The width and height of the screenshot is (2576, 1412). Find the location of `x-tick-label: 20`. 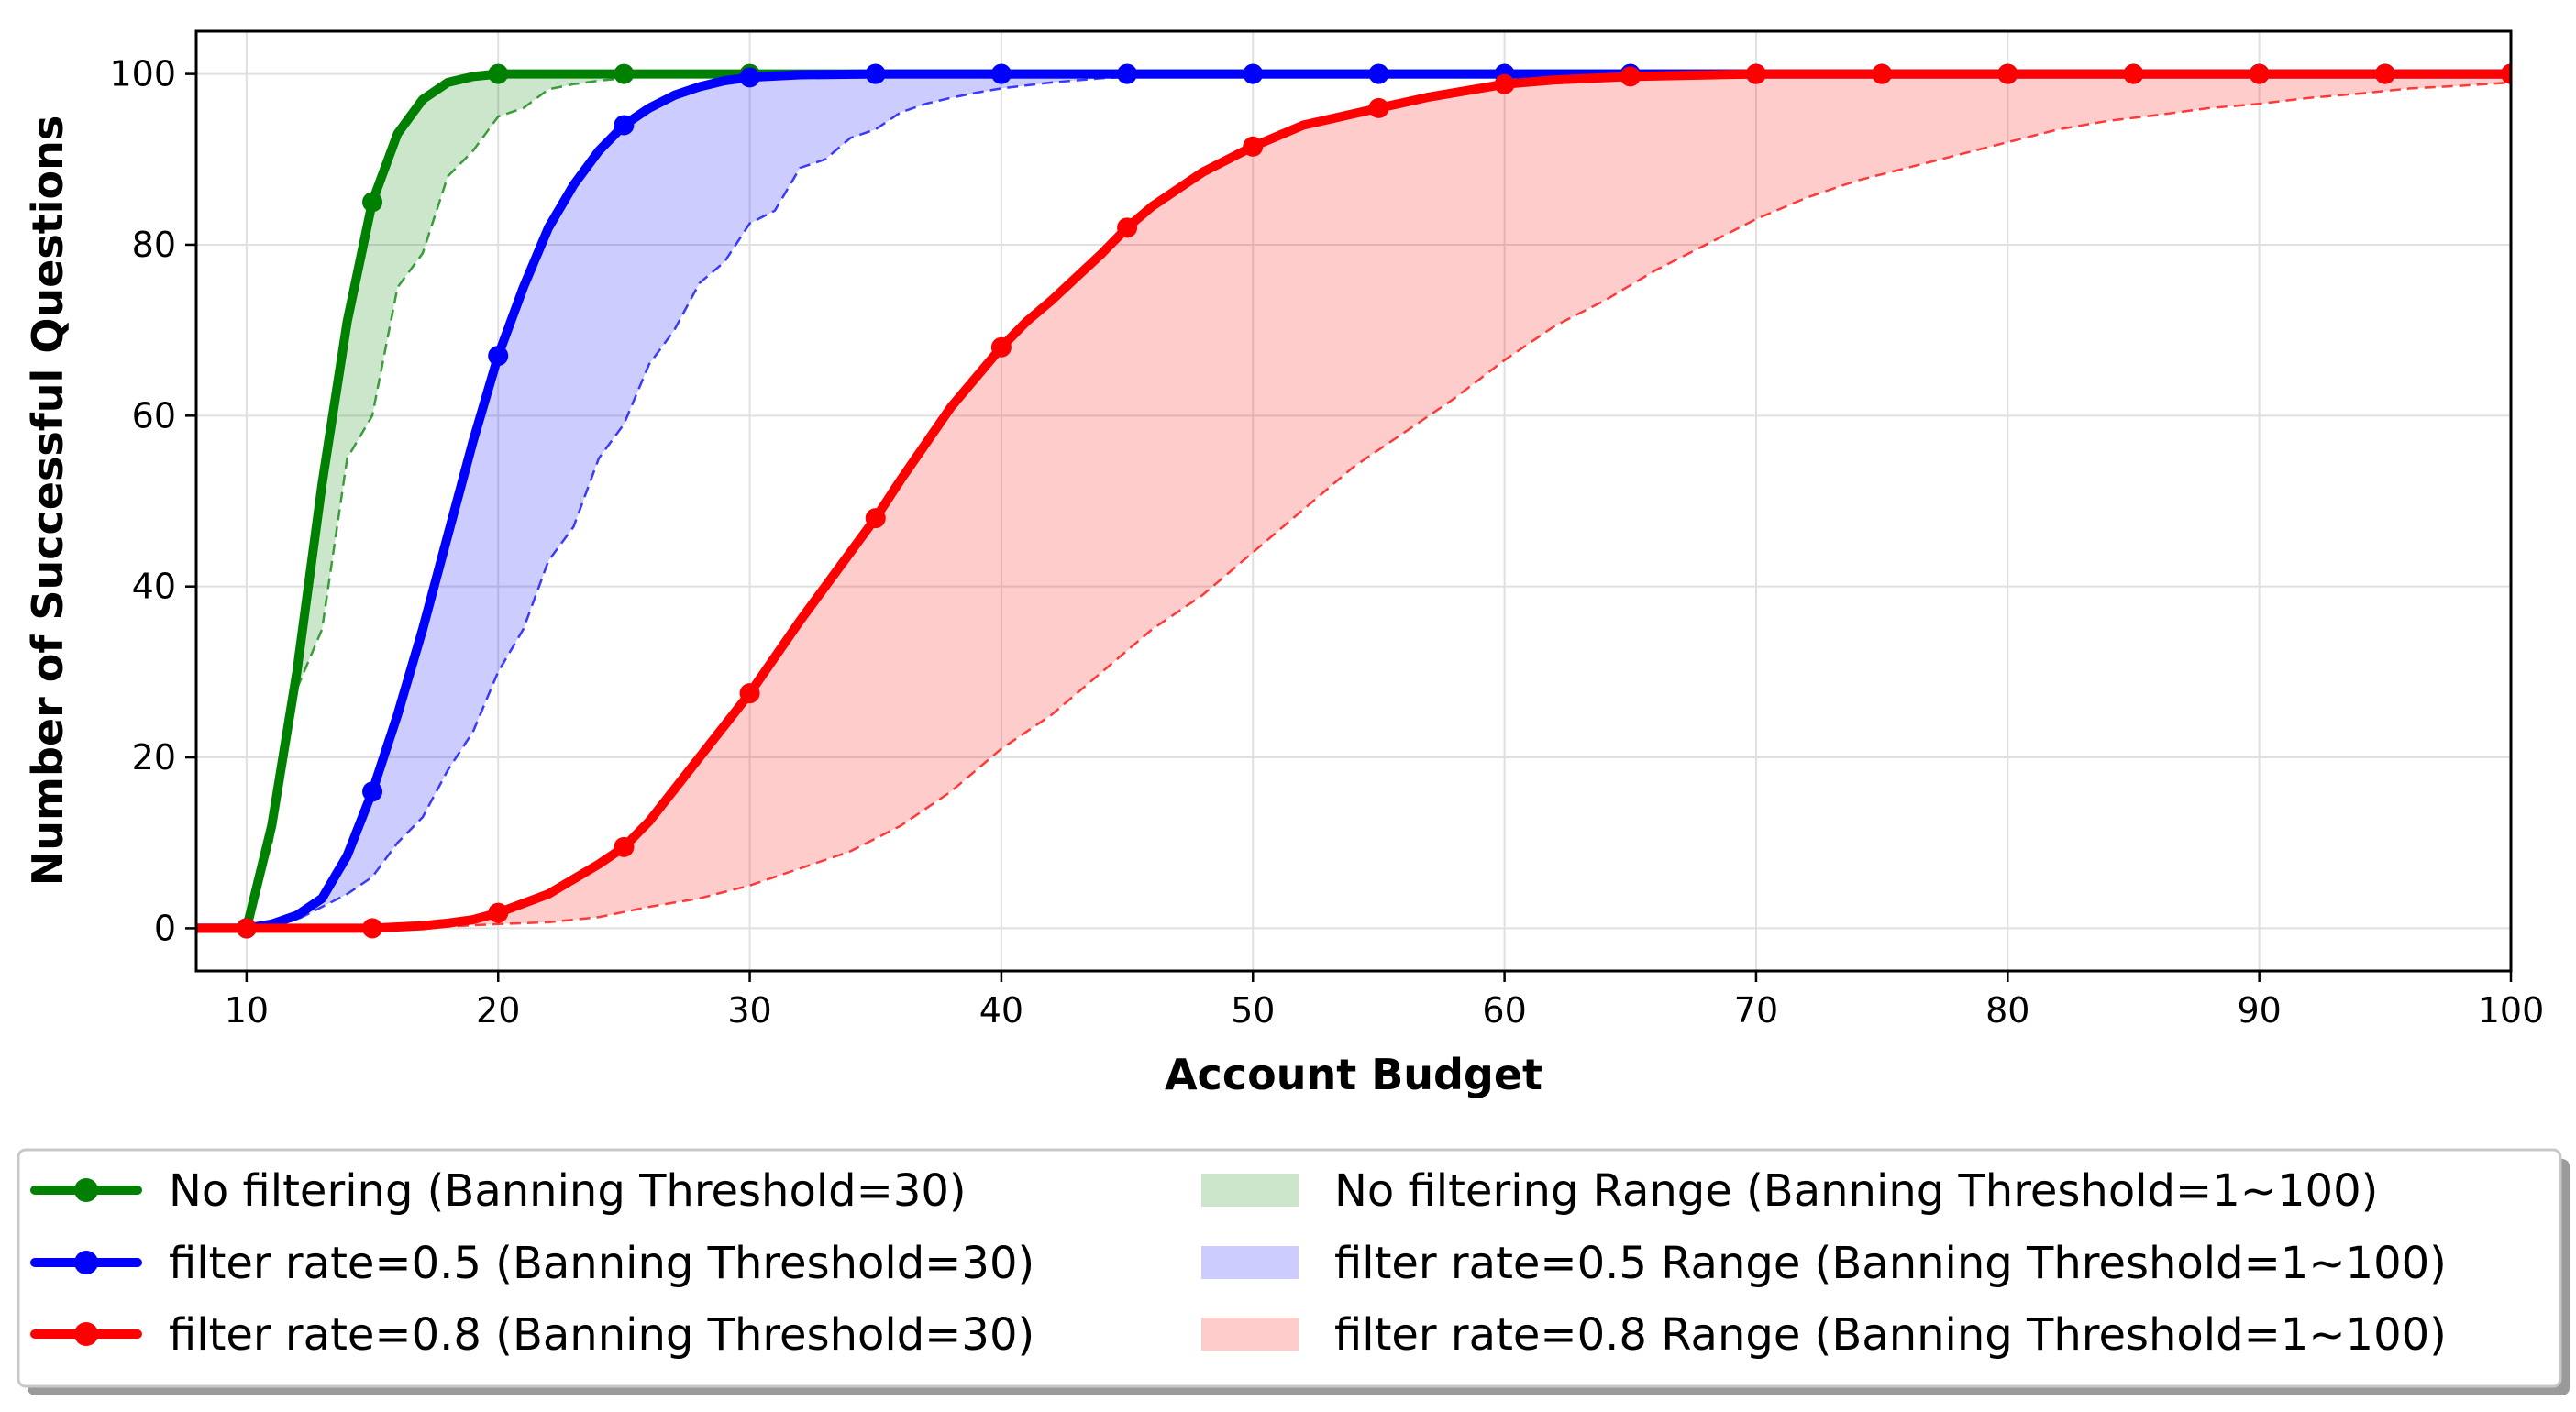

x-tick-label: 20 is located at coordinates (498, 1010).